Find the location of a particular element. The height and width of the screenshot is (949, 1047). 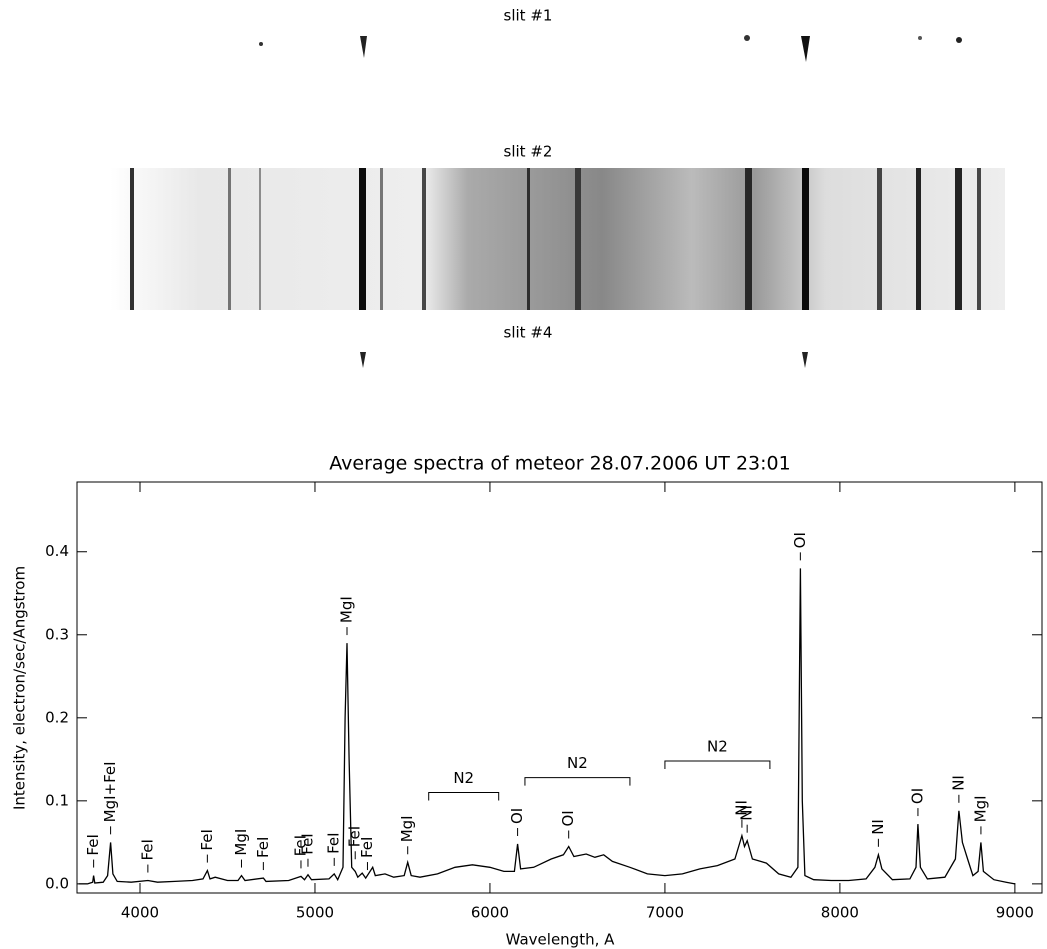

slit-lines is located at coordinates (555, 239).